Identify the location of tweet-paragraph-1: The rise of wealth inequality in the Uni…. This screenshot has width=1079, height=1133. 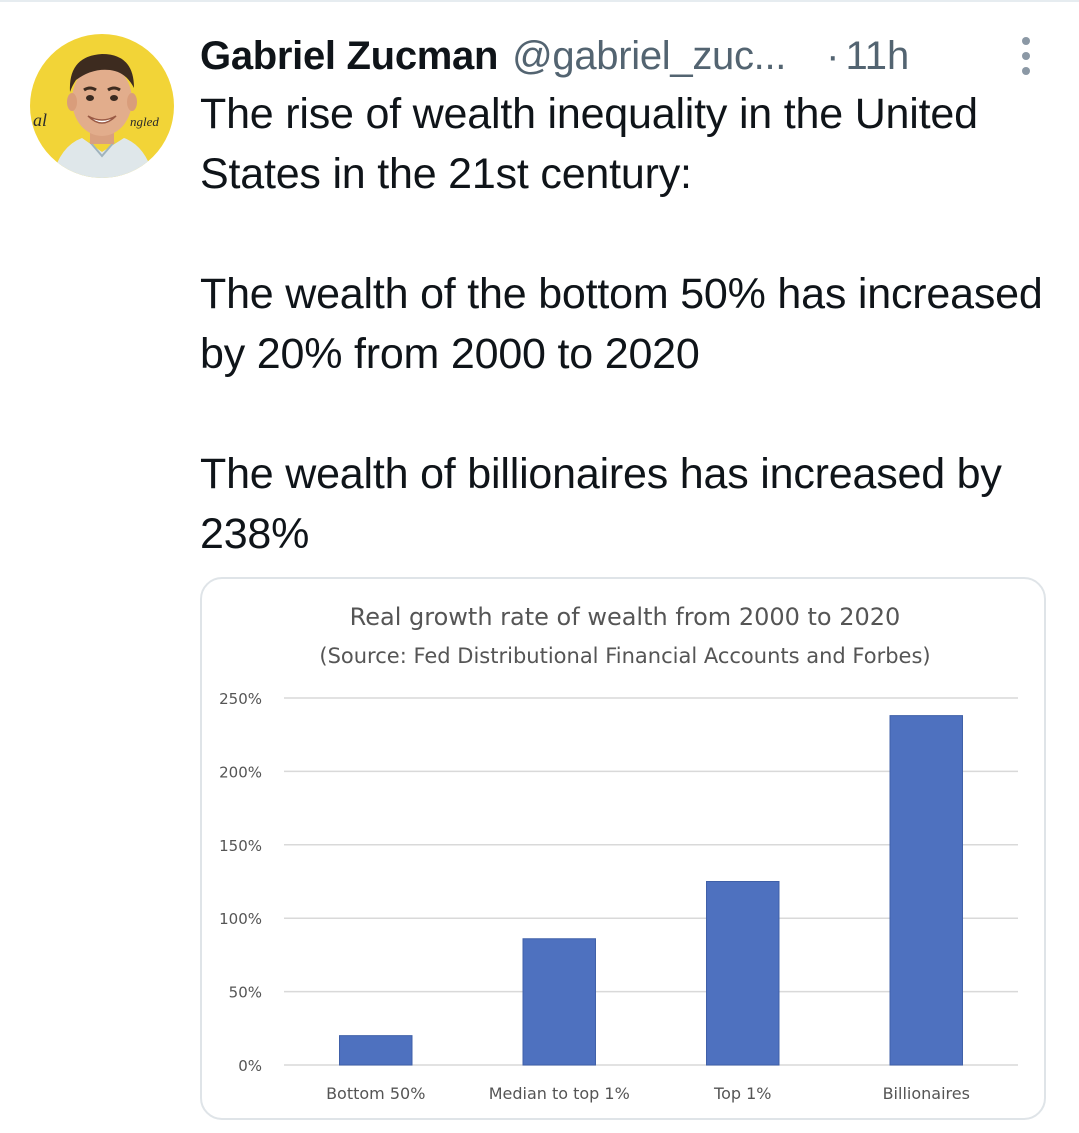
(589, 144).